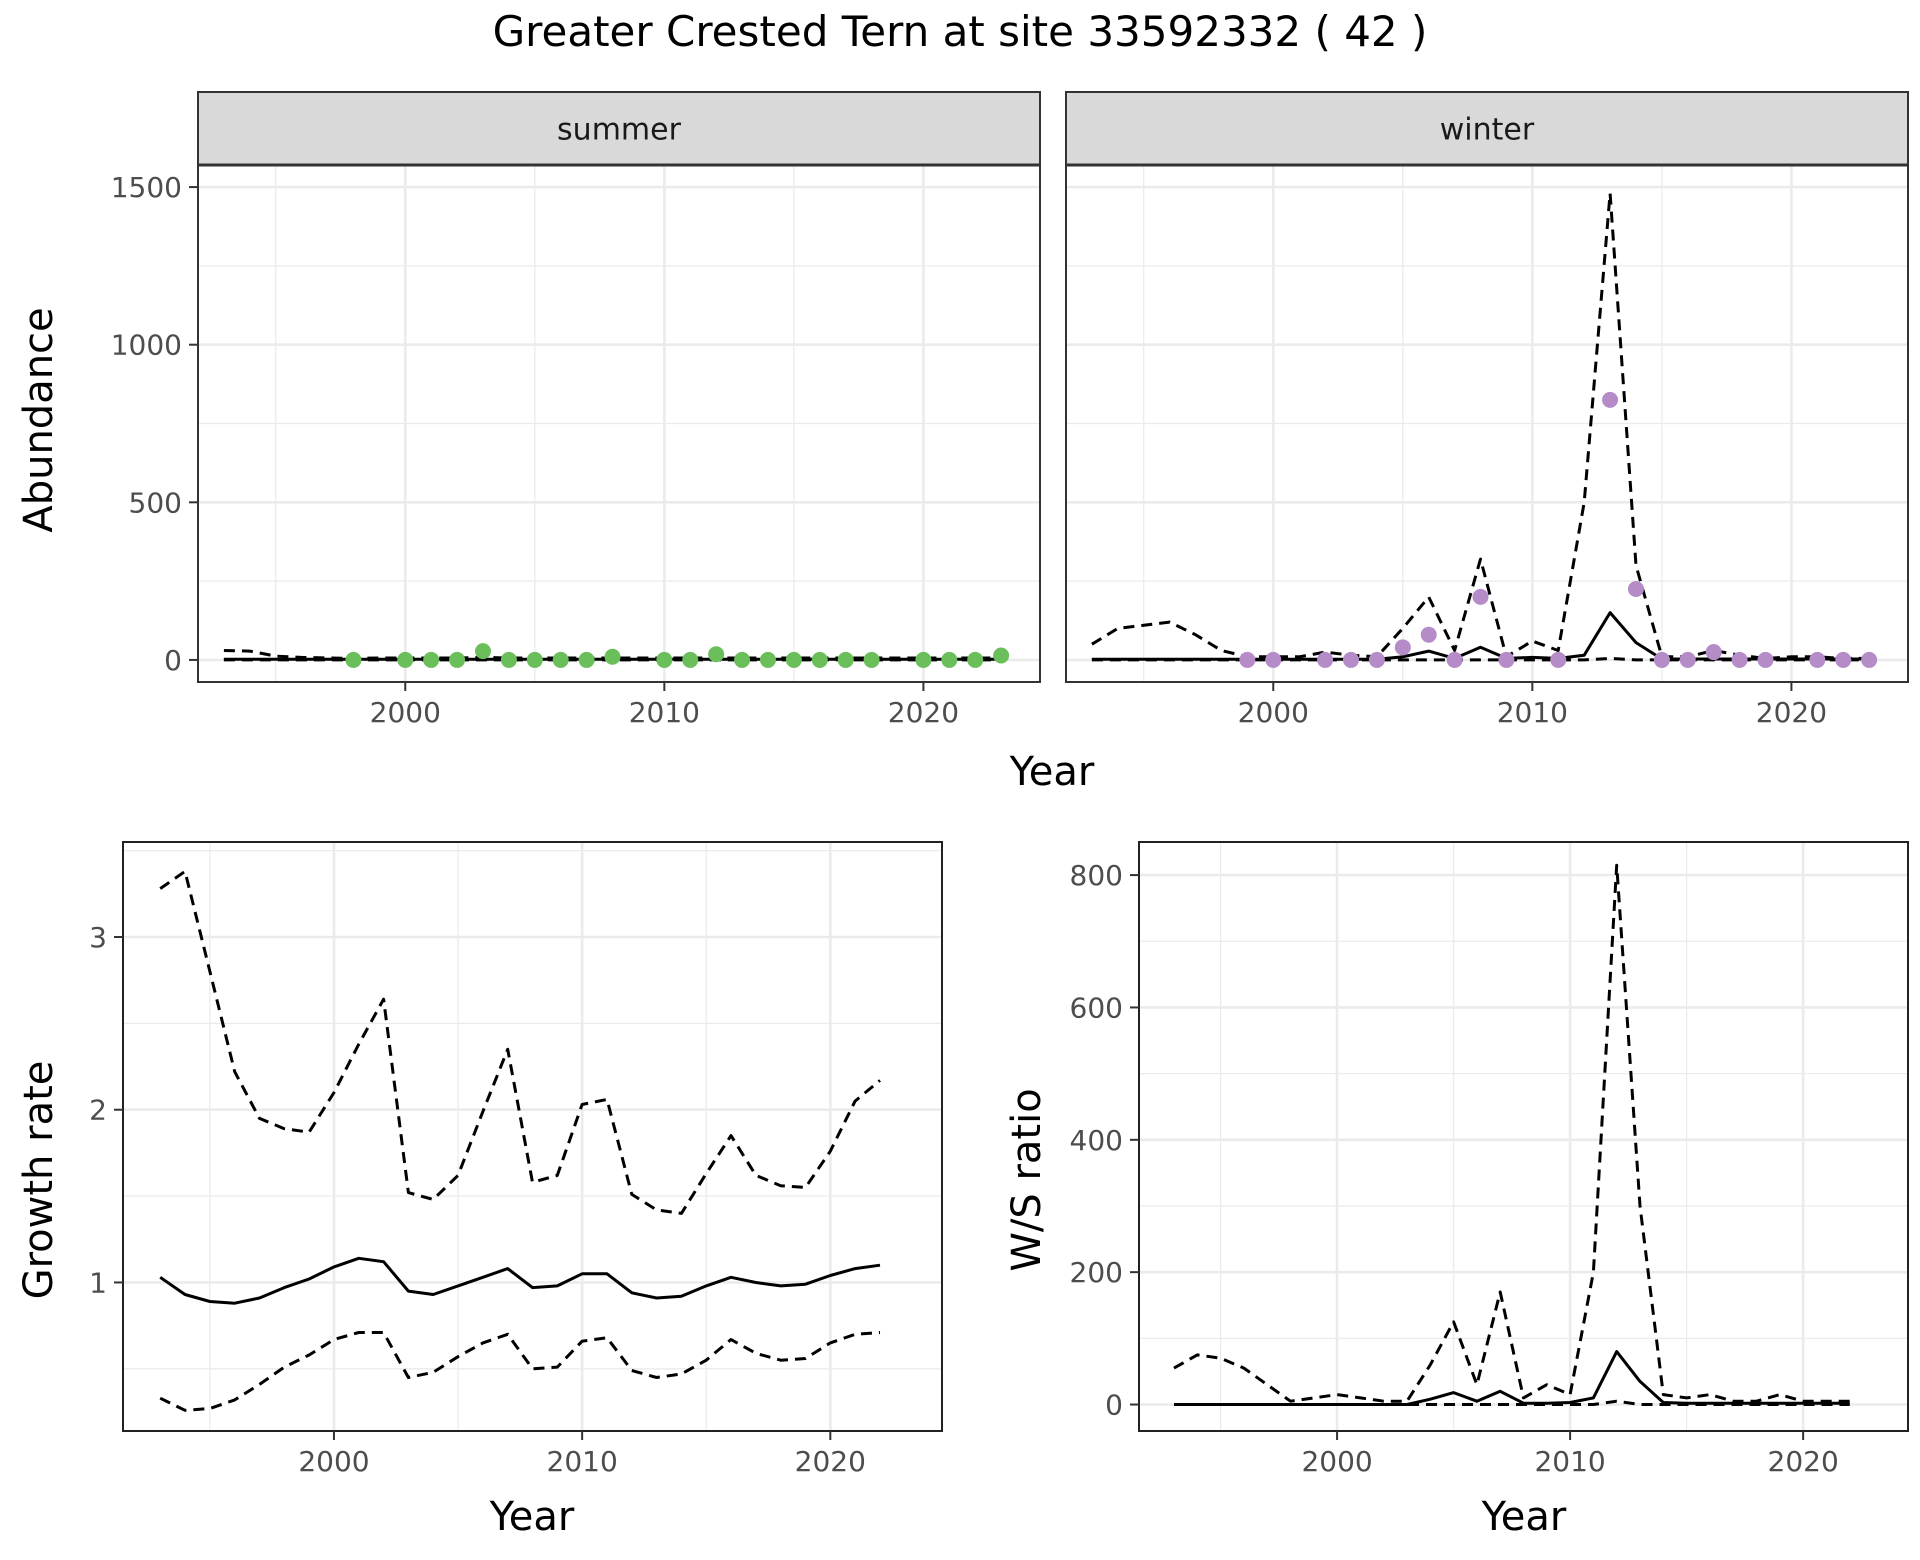 Image resolution: width=1920 pixels, height=1560 pixels. I want to click on growth-x-axis-title: Year, so click(532, 1517).